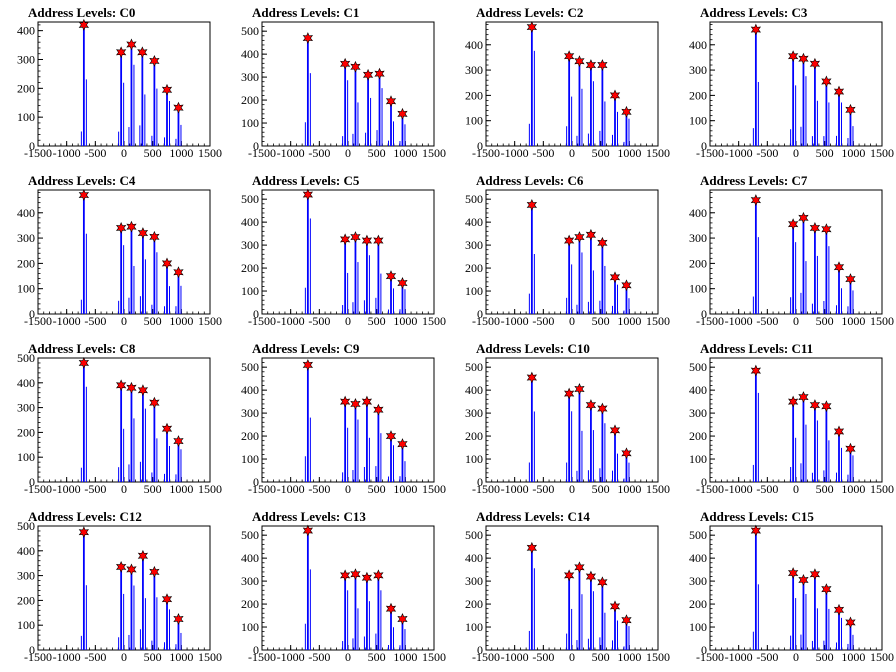 Image resolution: width=896 pixels, height=672 pixels. Describe the element at coordinates (757, 516) in the screenshot. I see `panel-title: Address Levels: C15` at that location.